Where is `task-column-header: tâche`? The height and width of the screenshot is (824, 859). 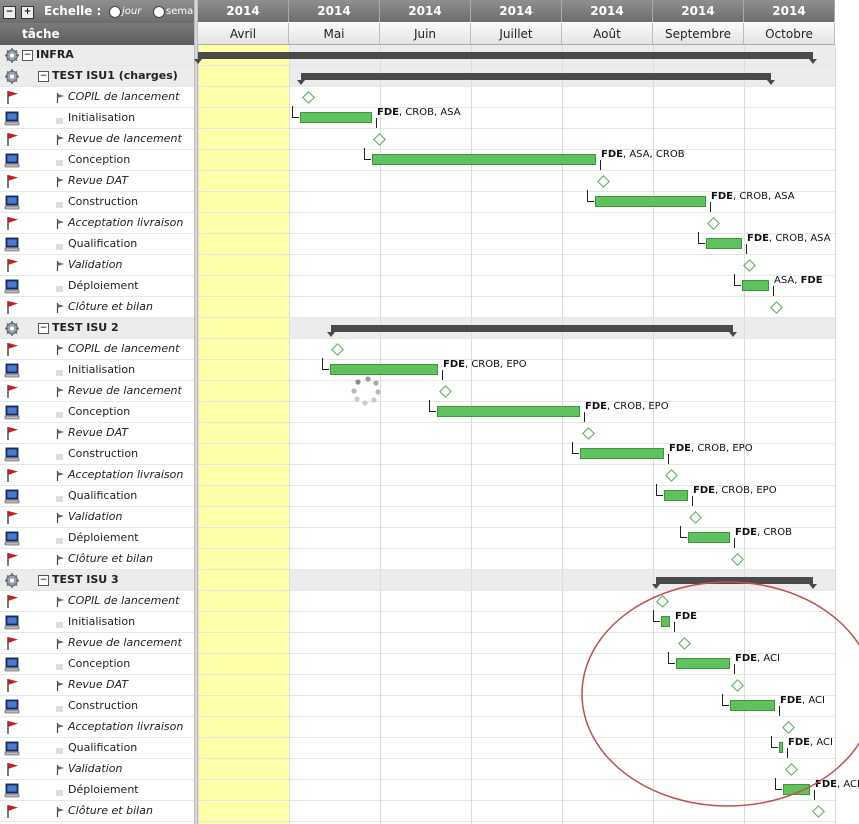 task-column-header: tâche is located at coordinates (98, 34).